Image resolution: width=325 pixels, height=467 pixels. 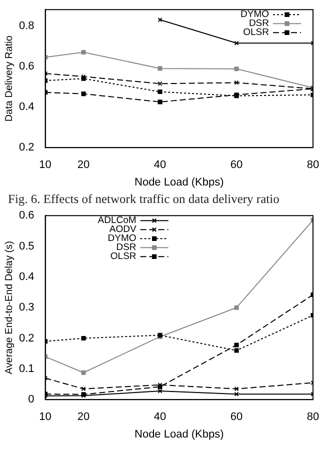 What do you see at coordinates (9, 78) in the screenshot?
I see `y-axis-title: Data Delivery Ratio` at bounding box center [9, 78].